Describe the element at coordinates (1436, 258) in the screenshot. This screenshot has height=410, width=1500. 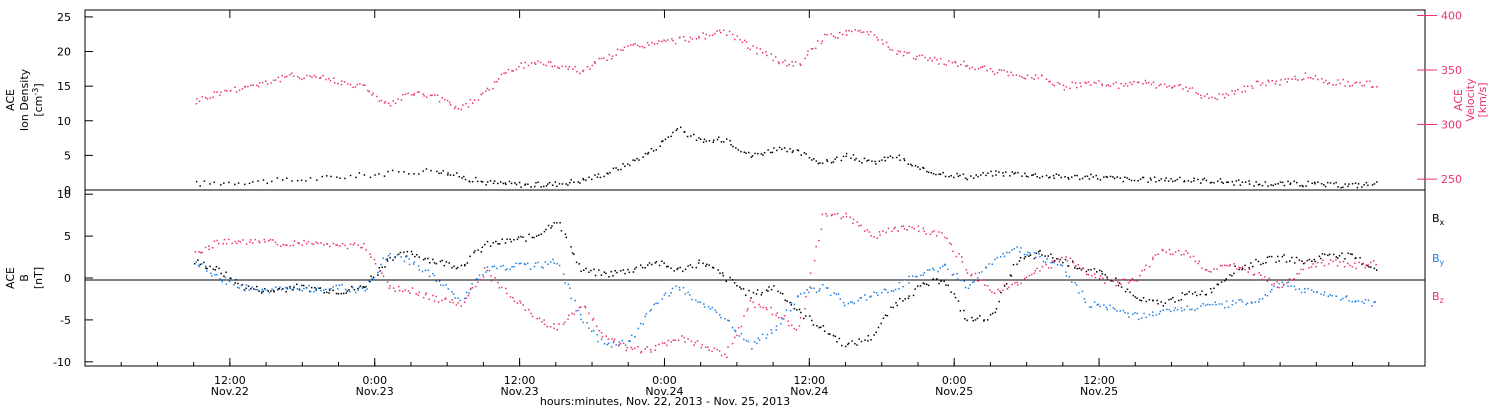
I see `legend-label-text: B` at that location.